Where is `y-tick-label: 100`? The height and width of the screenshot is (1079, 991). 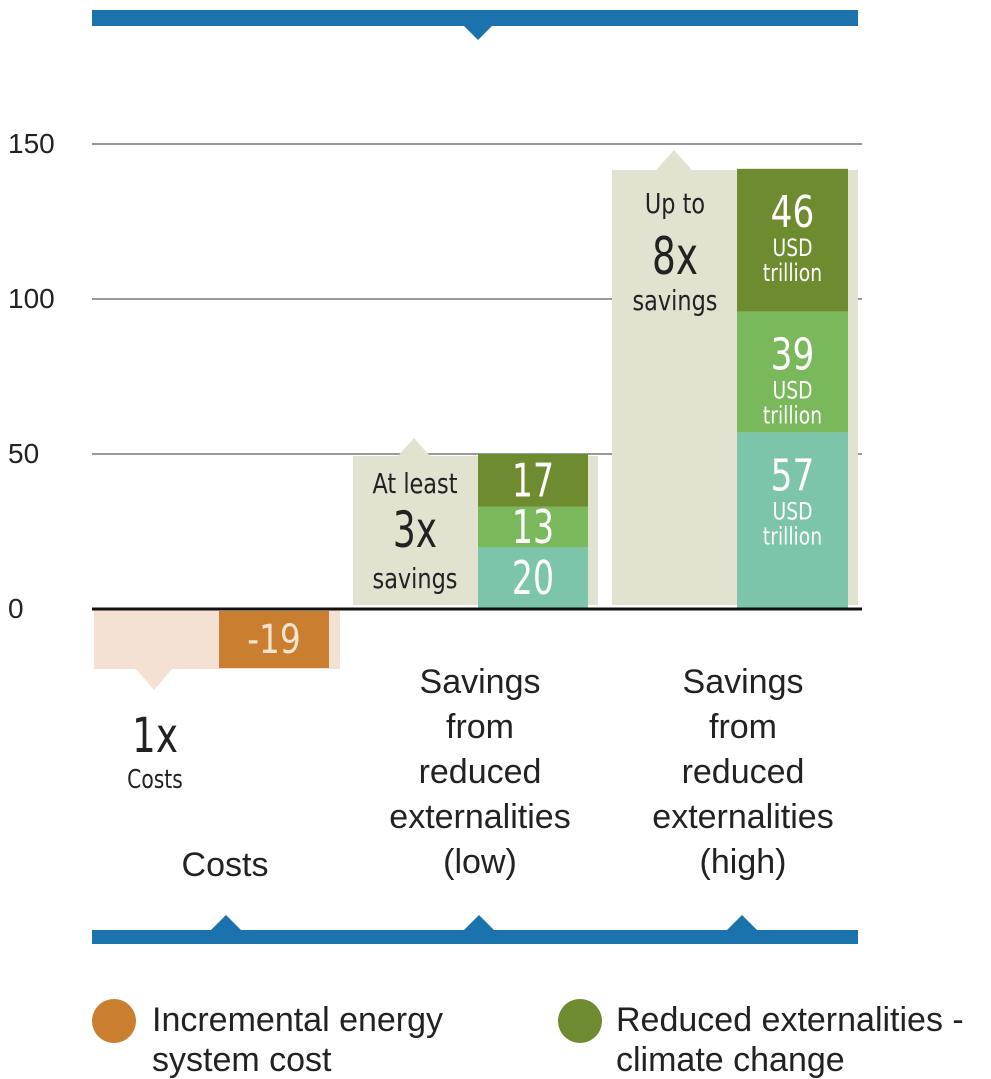
y-tick-label: 100 is located at coordinates (31, 298).